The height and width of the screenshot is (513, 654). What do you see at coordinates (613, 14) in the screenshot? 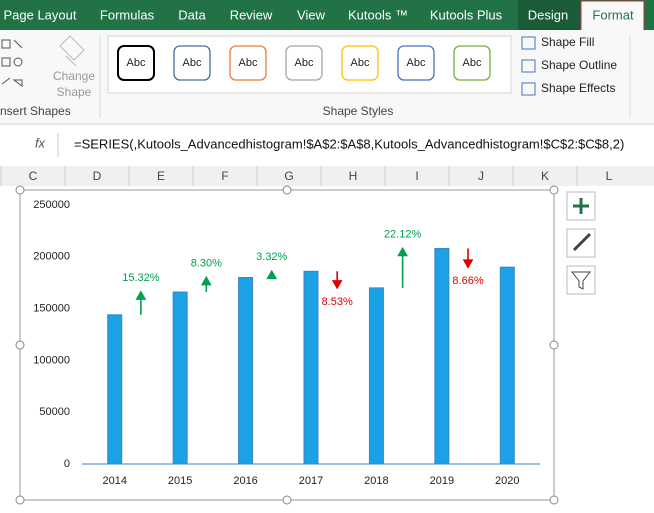
I see `ribbon-tab: Format` at bounding box center [613, 14].